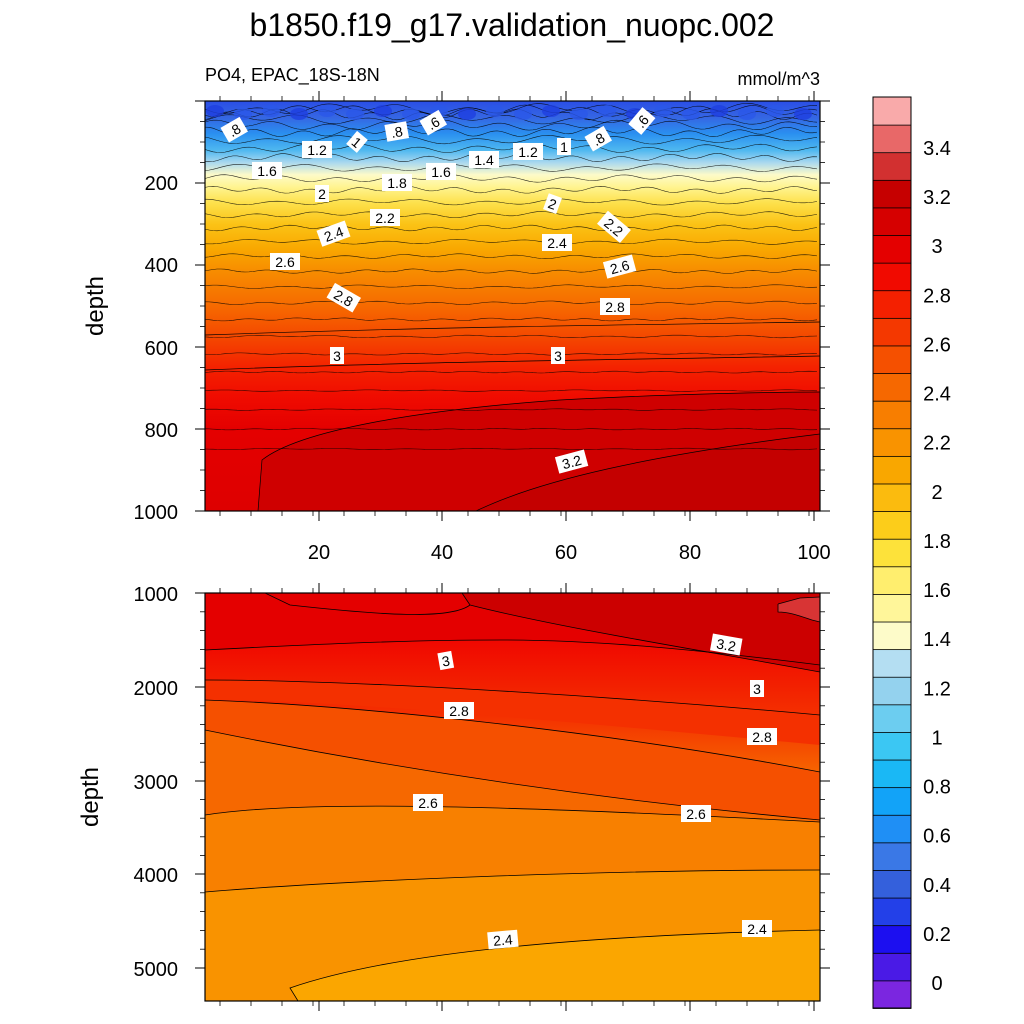 The height and width of the screenshot is (1024, 1024). Describe the element at coordinates (156, 970) in the screenshot. I see `y-tick-label: 5000` at that location.